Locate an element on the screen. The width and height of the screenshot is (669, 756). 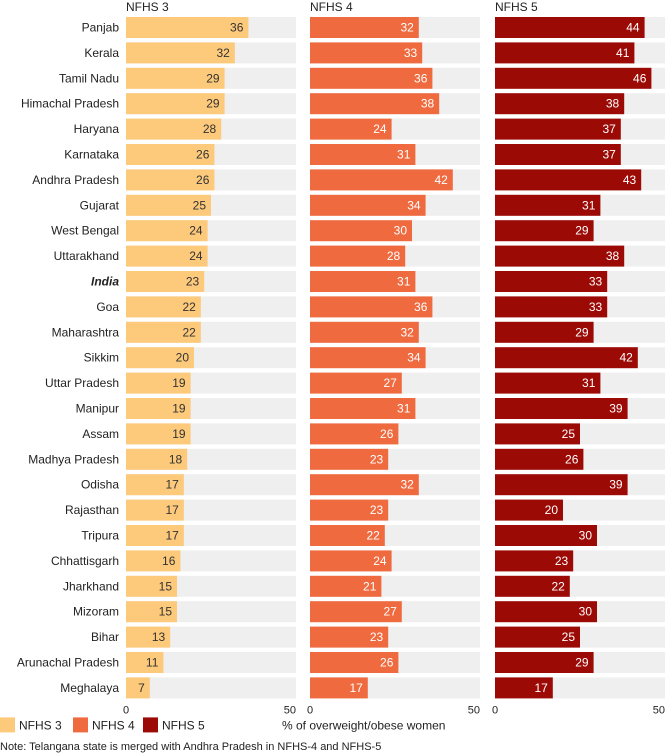
bar-nfhs-5-tamil-nadu is located at coordinates (573, 78).